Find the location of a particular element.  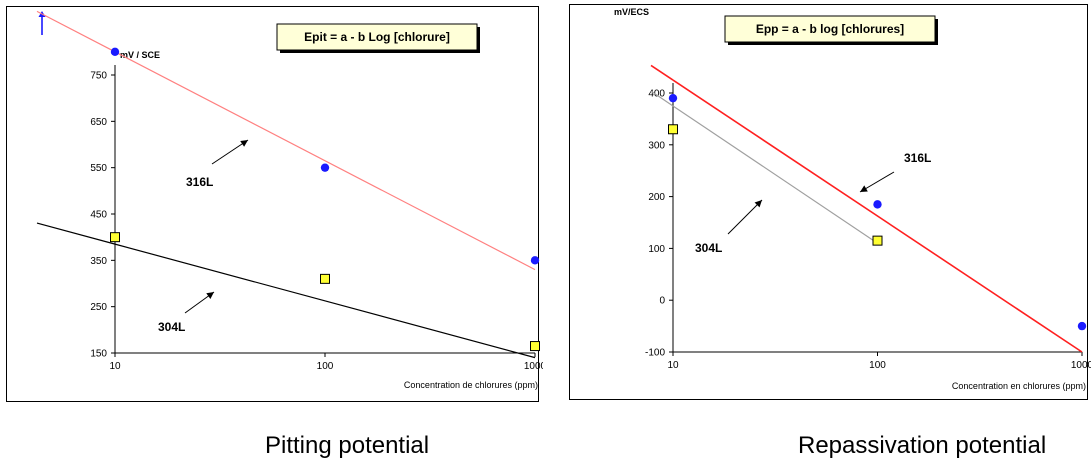

y-tick-label: 300 is located at coordinates (656, 145).